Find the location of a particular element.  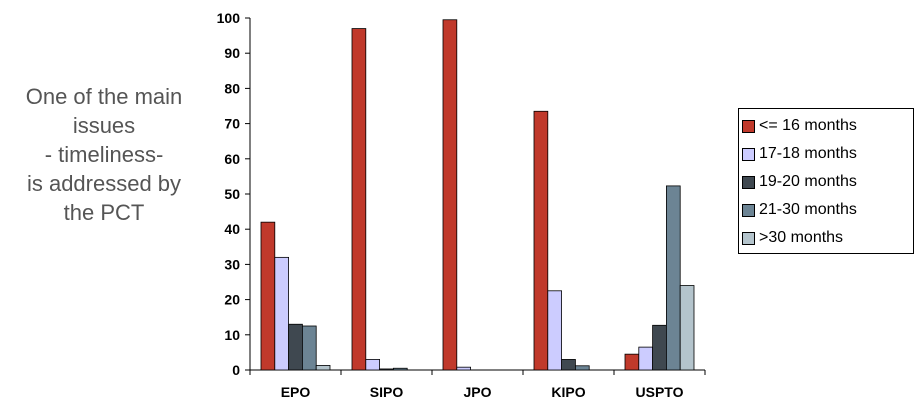

y-tick-label: 80 is located at coordinates (232, 88).